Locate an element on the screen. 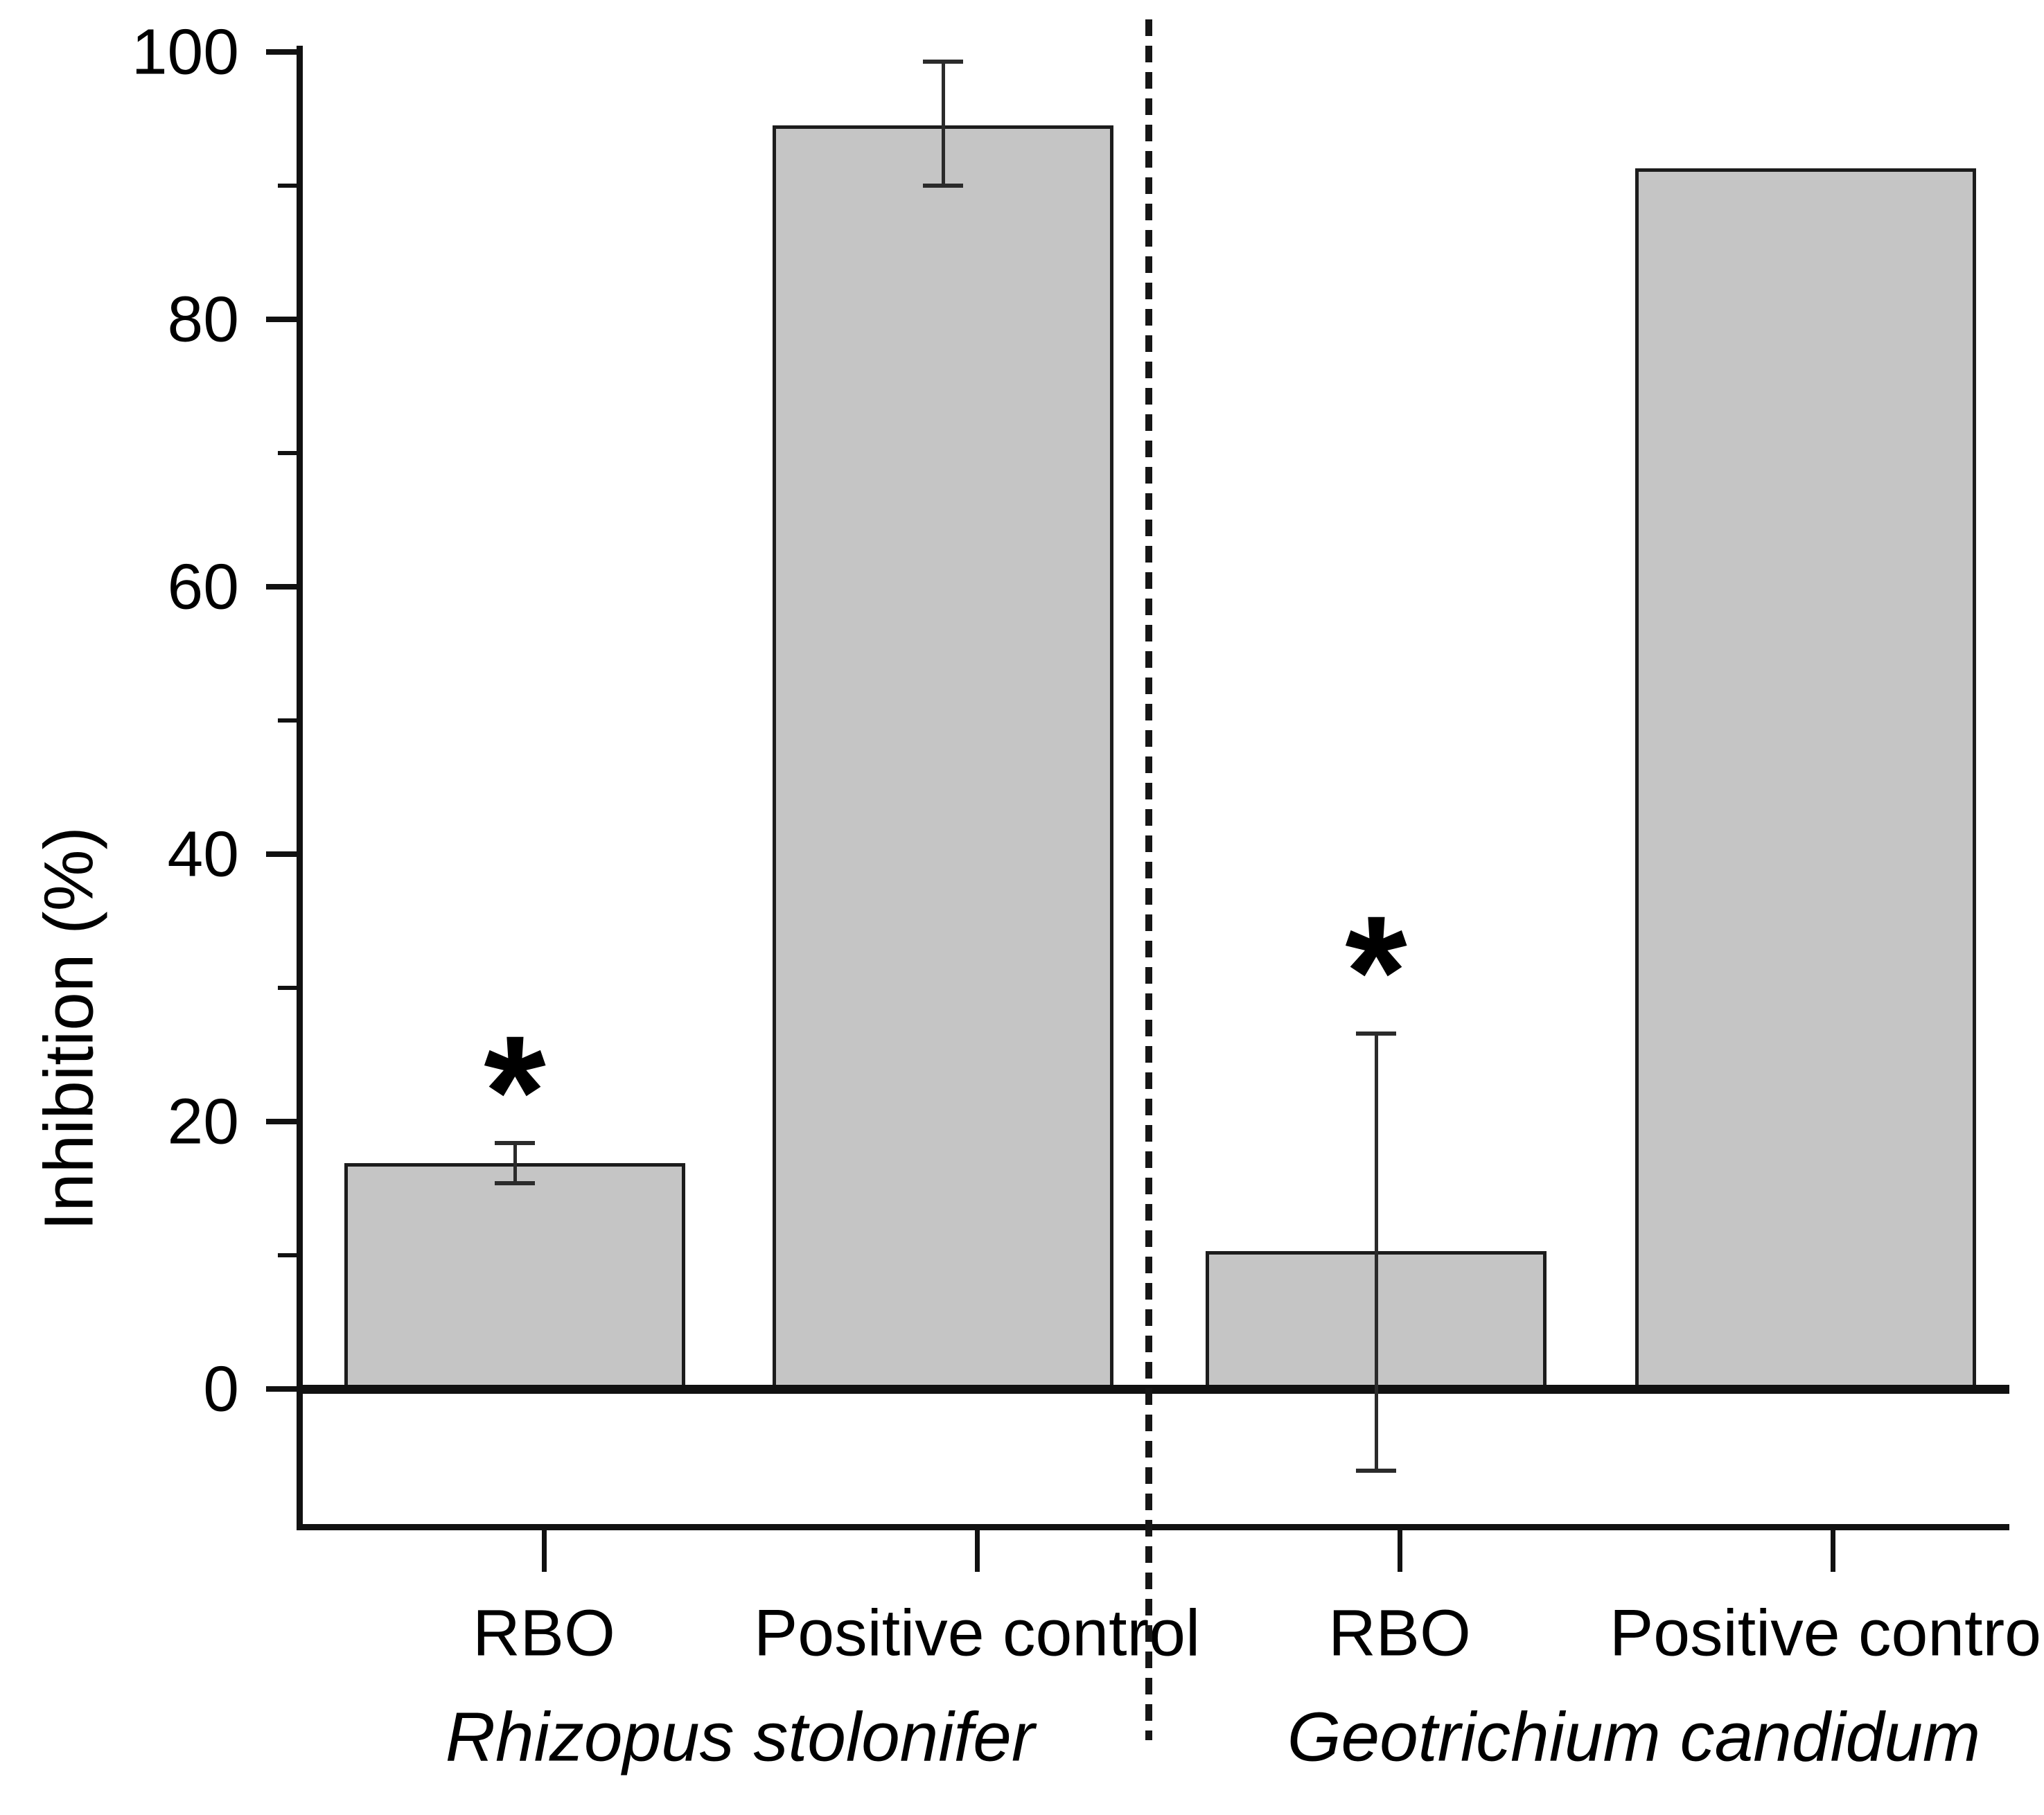 The height and width of the screenshot is (1815, 2044). y-axis-line is located at coordinates (300, 786).